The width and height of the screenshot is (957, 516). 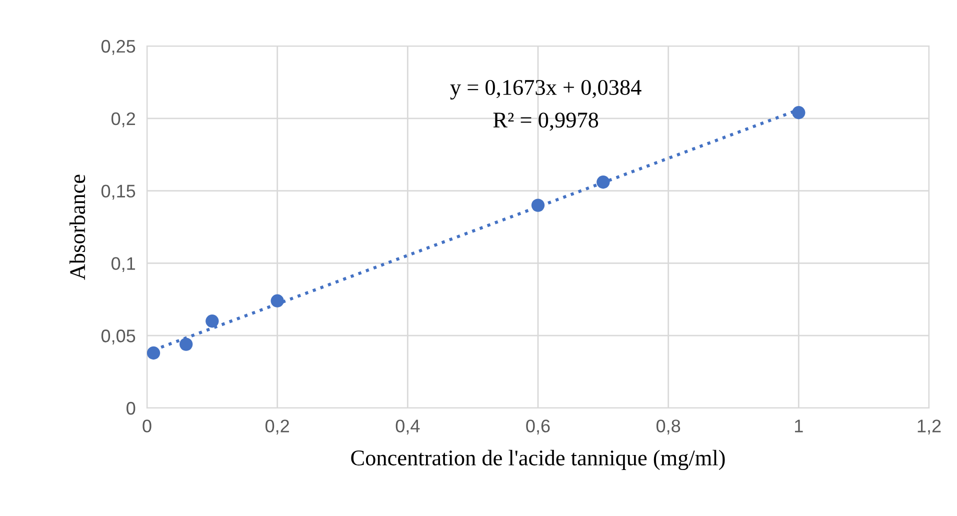 I want to click on y-axis-title: Absorbance, so click(x=77, y=227).